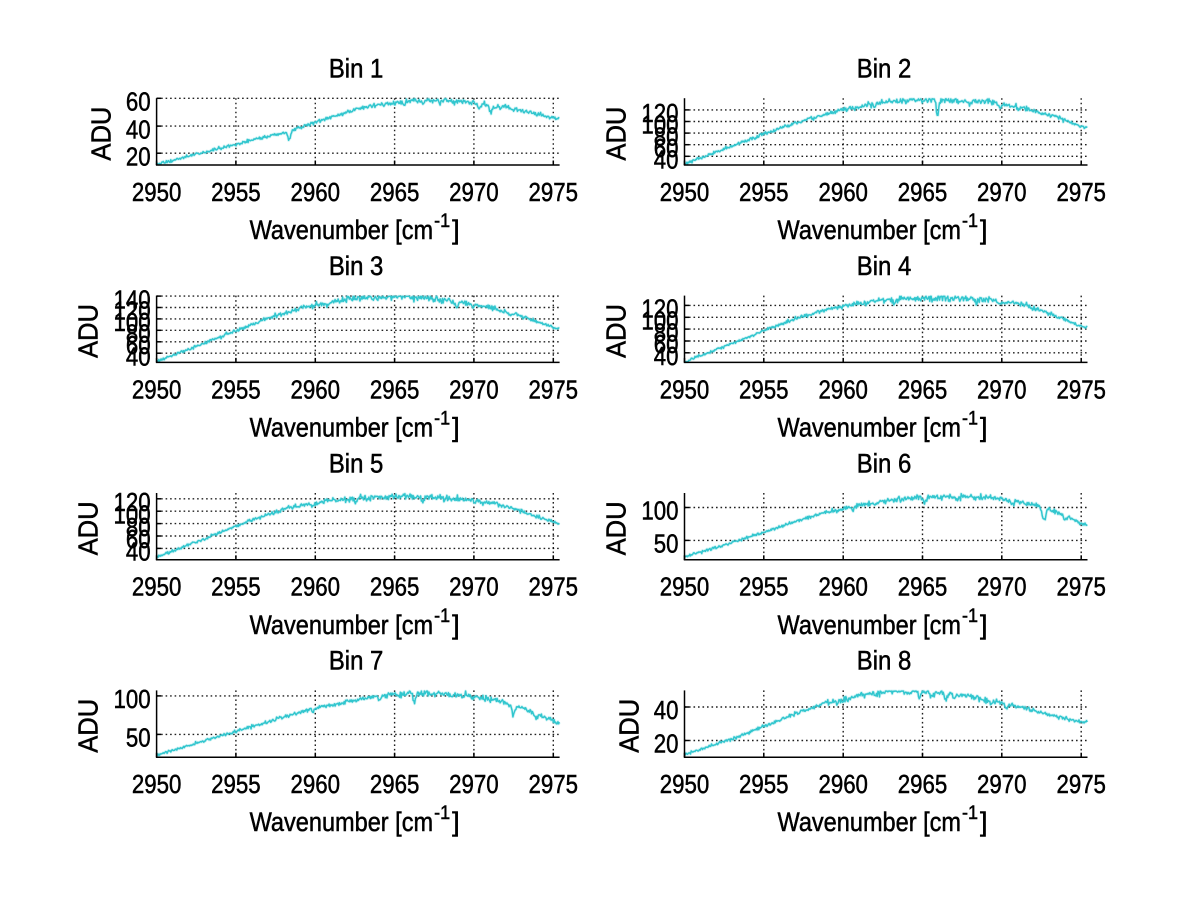  Describe the element at coordinates (356, 463) in the screenshot. I see `svg-text: Bin 5` at that location.